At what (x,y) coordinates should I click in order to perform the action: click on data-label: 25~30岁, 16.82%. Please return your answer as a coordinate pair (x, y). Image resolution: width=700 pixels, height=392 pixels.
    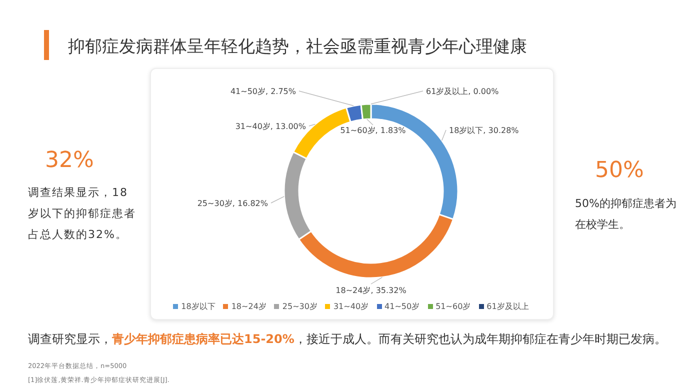
    Looking at the image, I should click on (232, 203).